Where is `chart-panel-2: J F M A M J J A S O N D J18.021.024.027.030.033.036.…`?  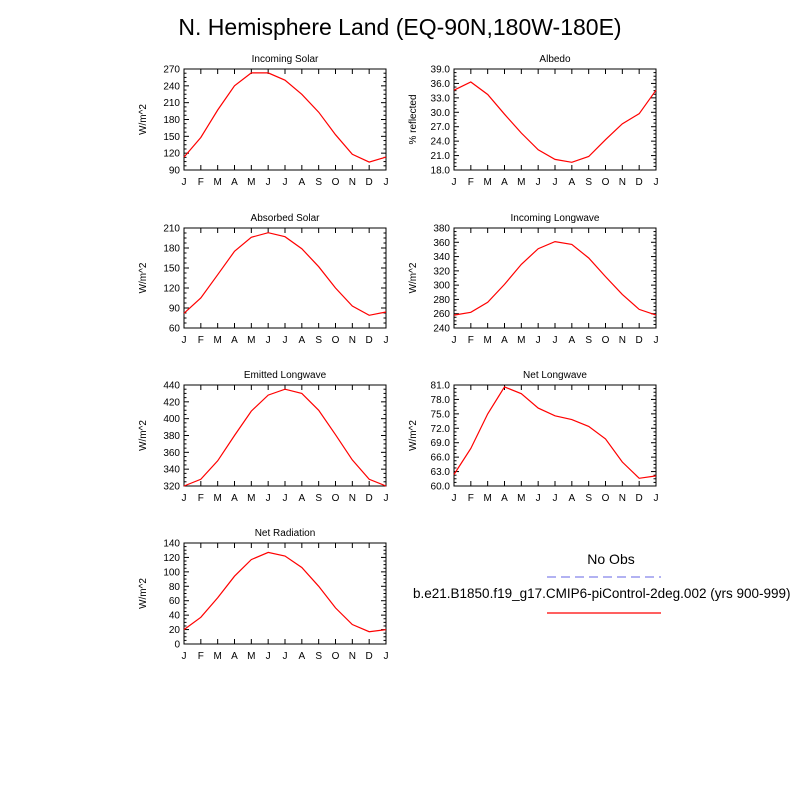
chart-panel-2: J F M A M J J A S O N D J18.021.024.027.030.033.036.… is located at coordinates (533, 121).